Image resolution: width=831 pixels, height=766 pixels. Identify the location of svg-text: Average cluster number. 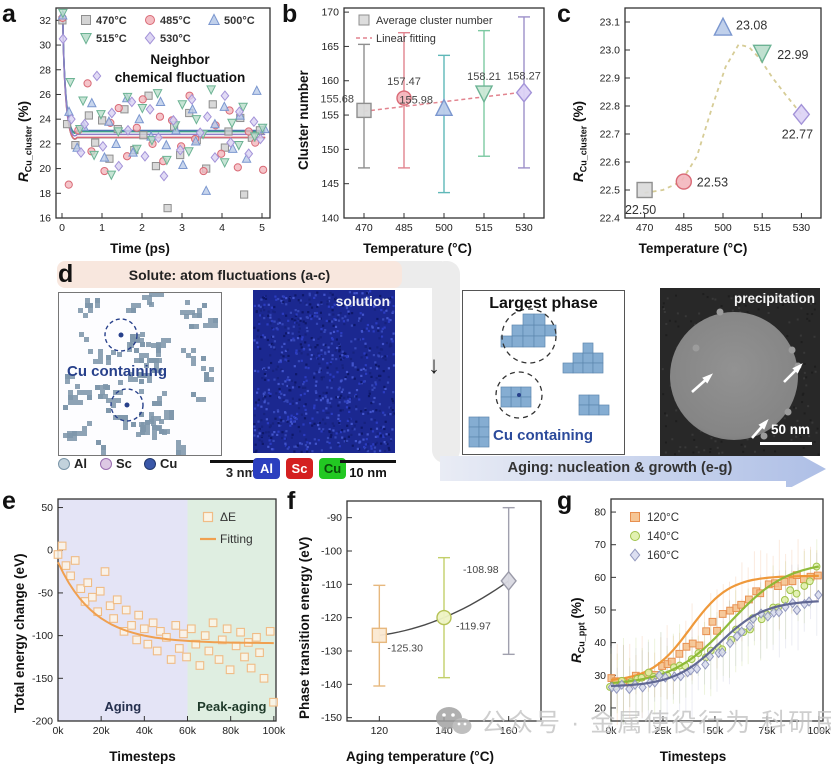
(434, 21).